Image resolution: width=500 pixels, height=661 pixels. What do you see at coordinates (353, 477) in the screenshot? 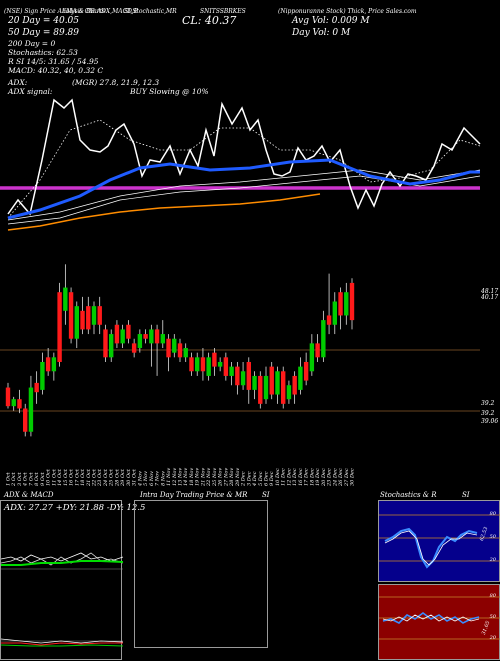
I see `date-tick-label: 30 Dec` at bounding box center [353, 477].